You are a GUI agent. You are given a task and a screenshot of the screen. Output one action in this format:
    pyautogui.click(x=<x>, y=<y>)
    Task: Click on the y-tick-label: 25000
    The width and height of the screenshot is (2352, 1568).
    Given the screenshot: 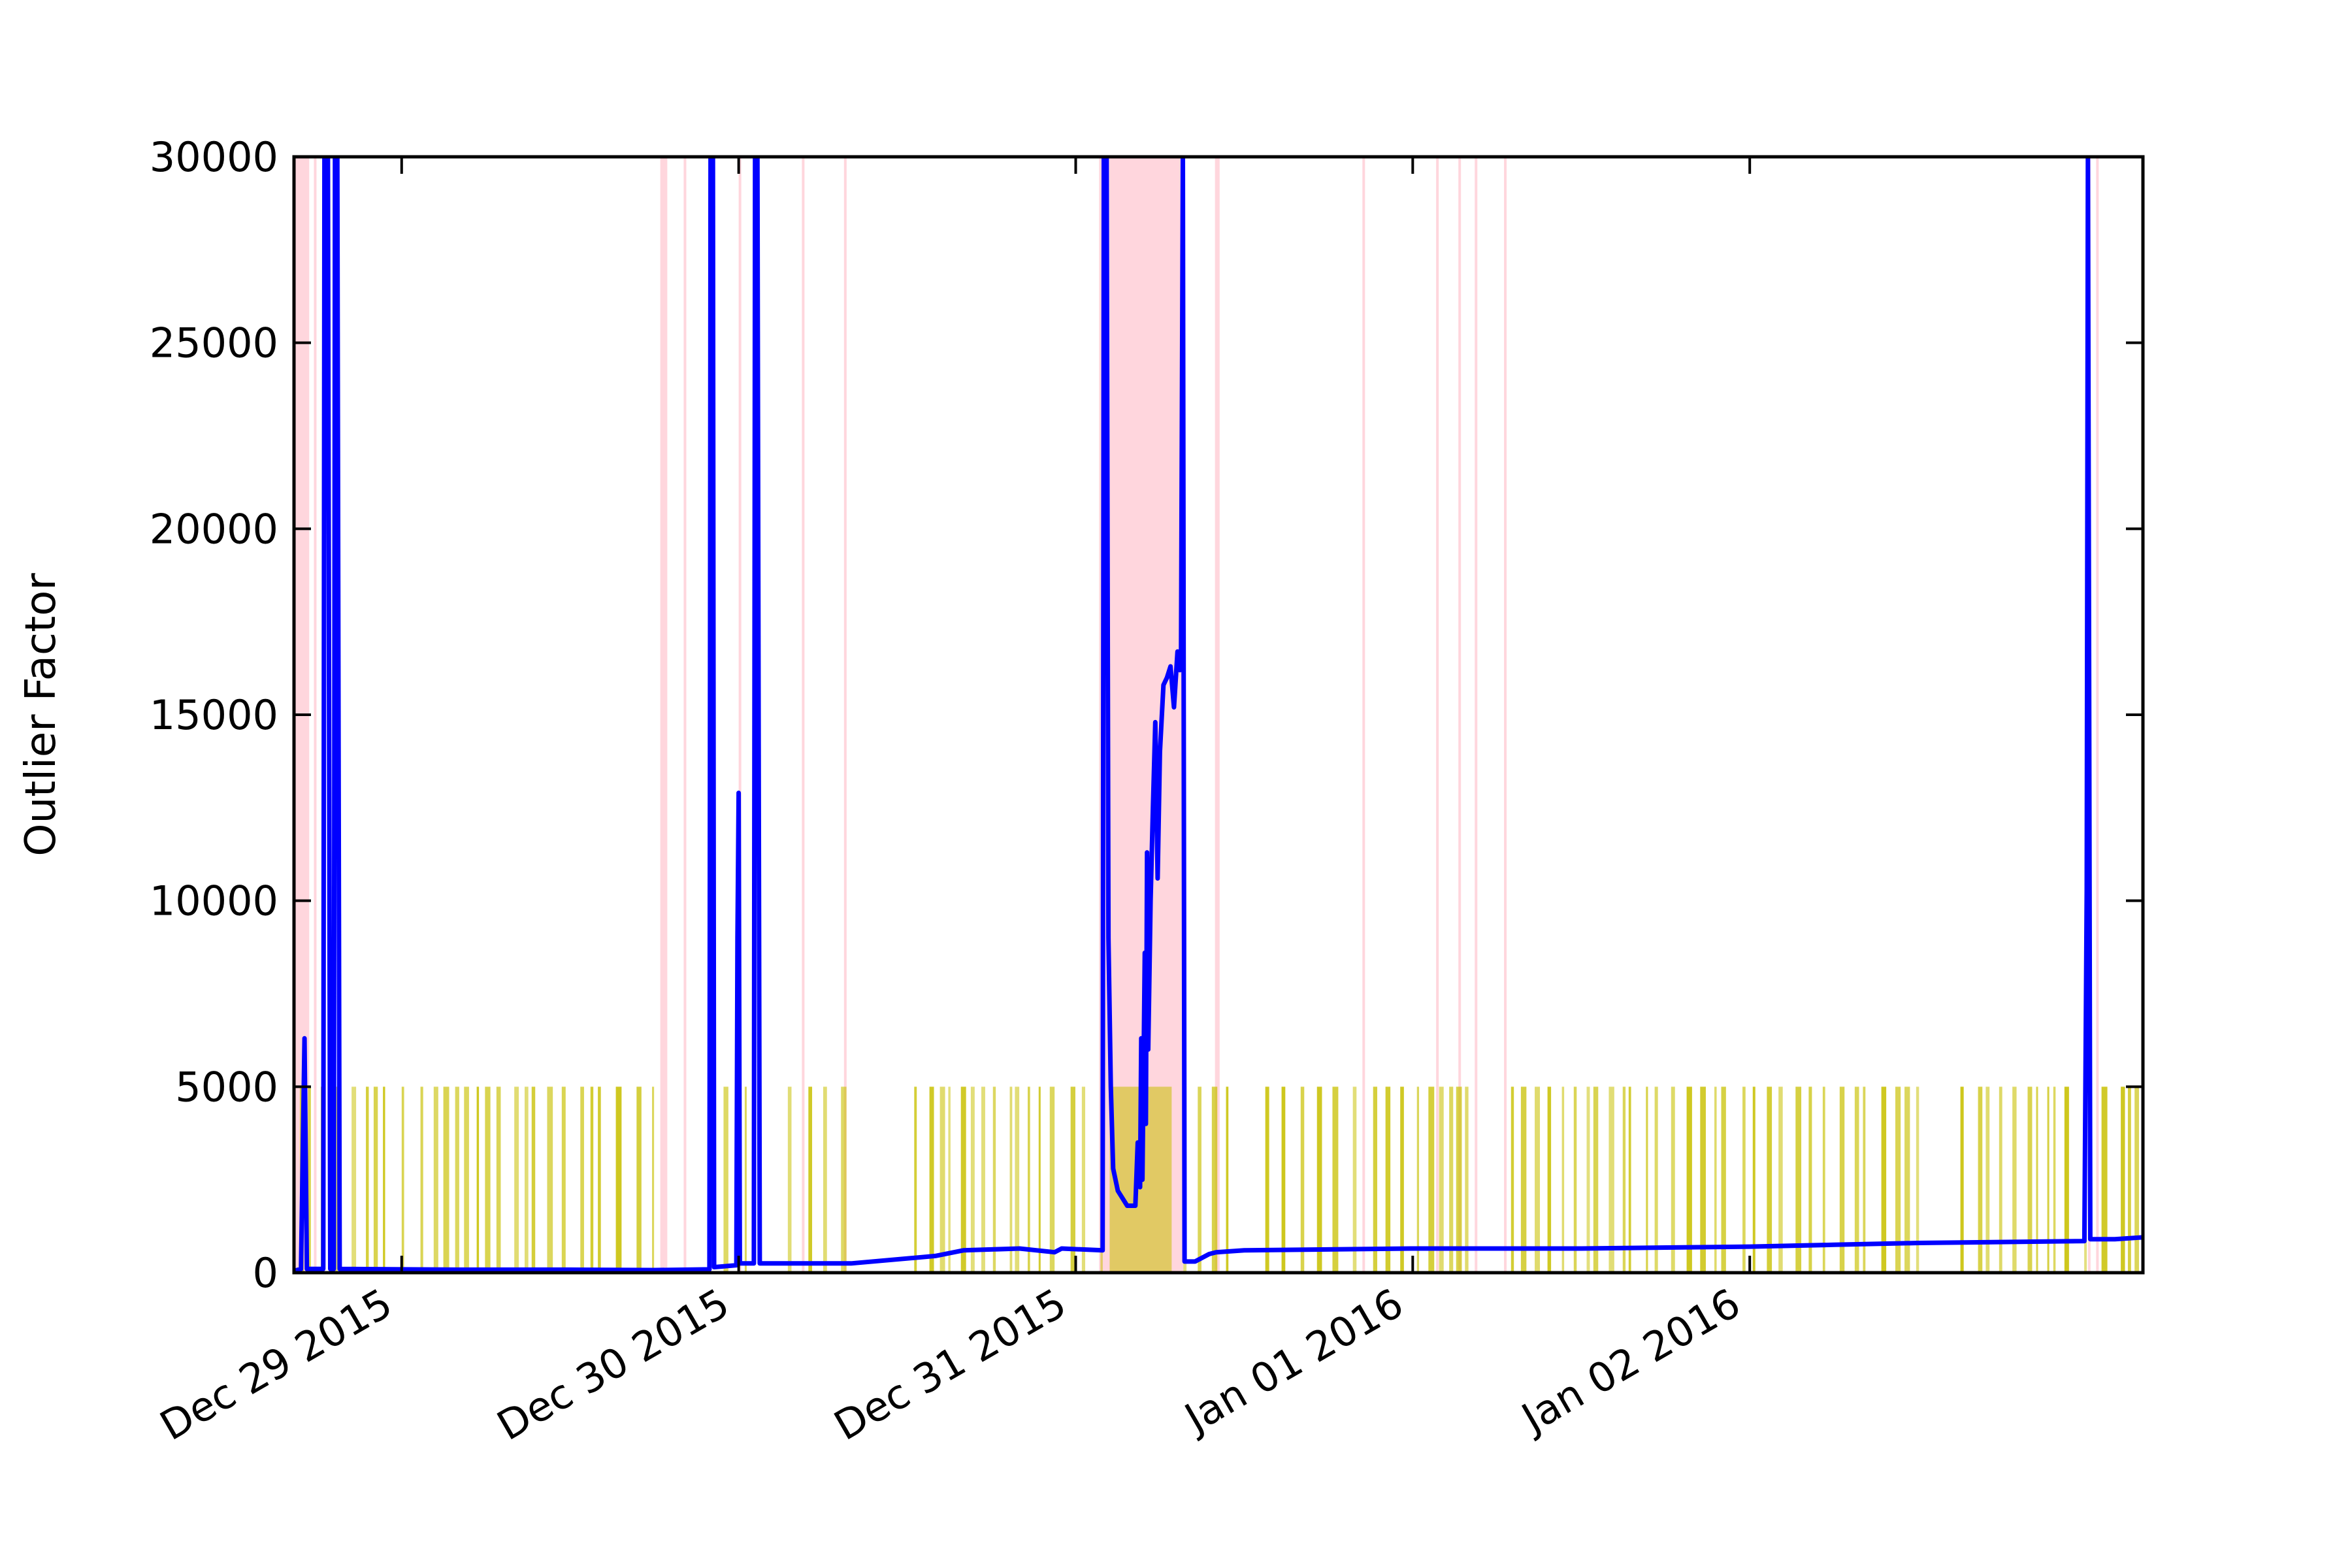 What is the action you would take?
    pyautogui.click(x=214, y=343)
    